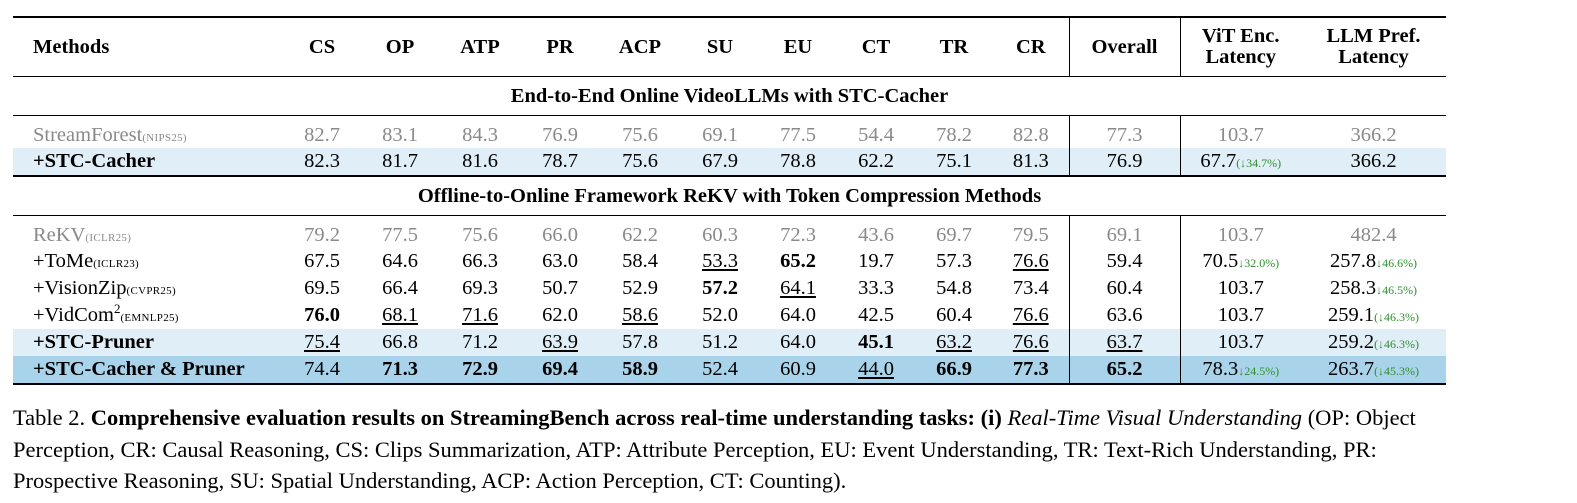 The image size is (1577, 503). Describe the element at coordinates (720, 315) in the screenshot. I see `cell: 52.0` at that location.